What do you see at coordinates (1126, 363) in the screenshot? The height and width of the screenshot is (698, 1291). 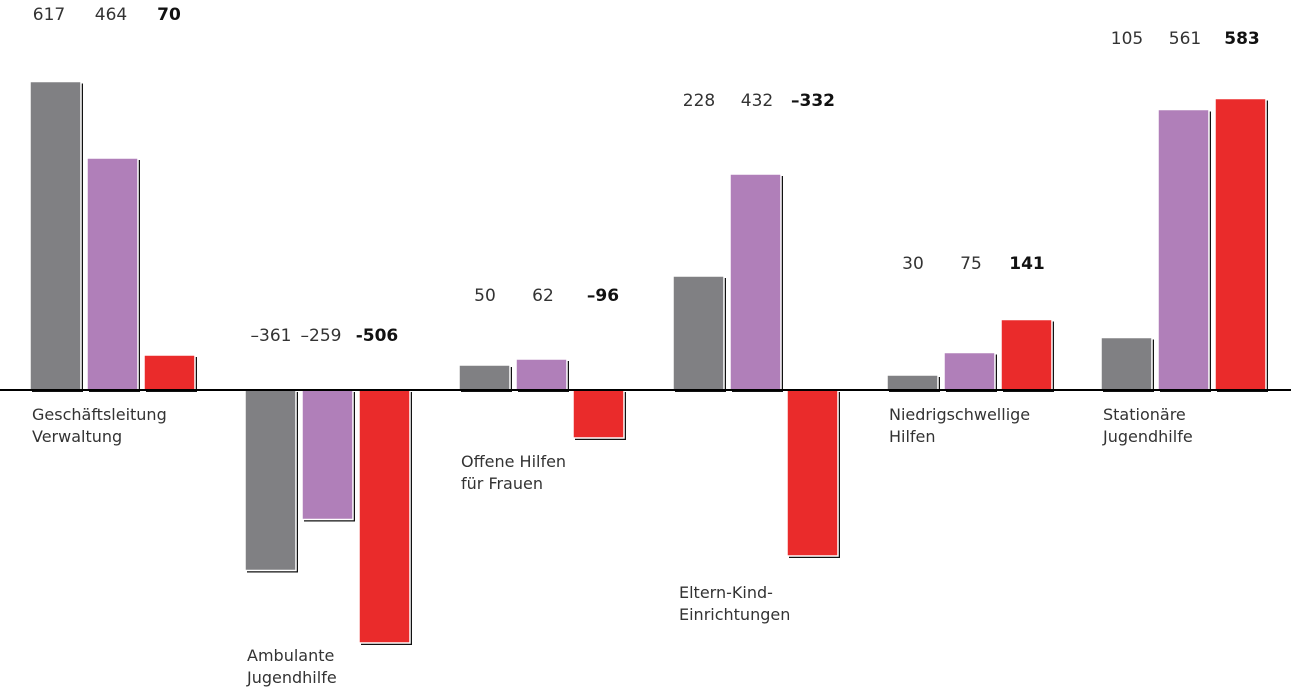 I see `bar-g5-s0` at bounding box center [1126, 363].